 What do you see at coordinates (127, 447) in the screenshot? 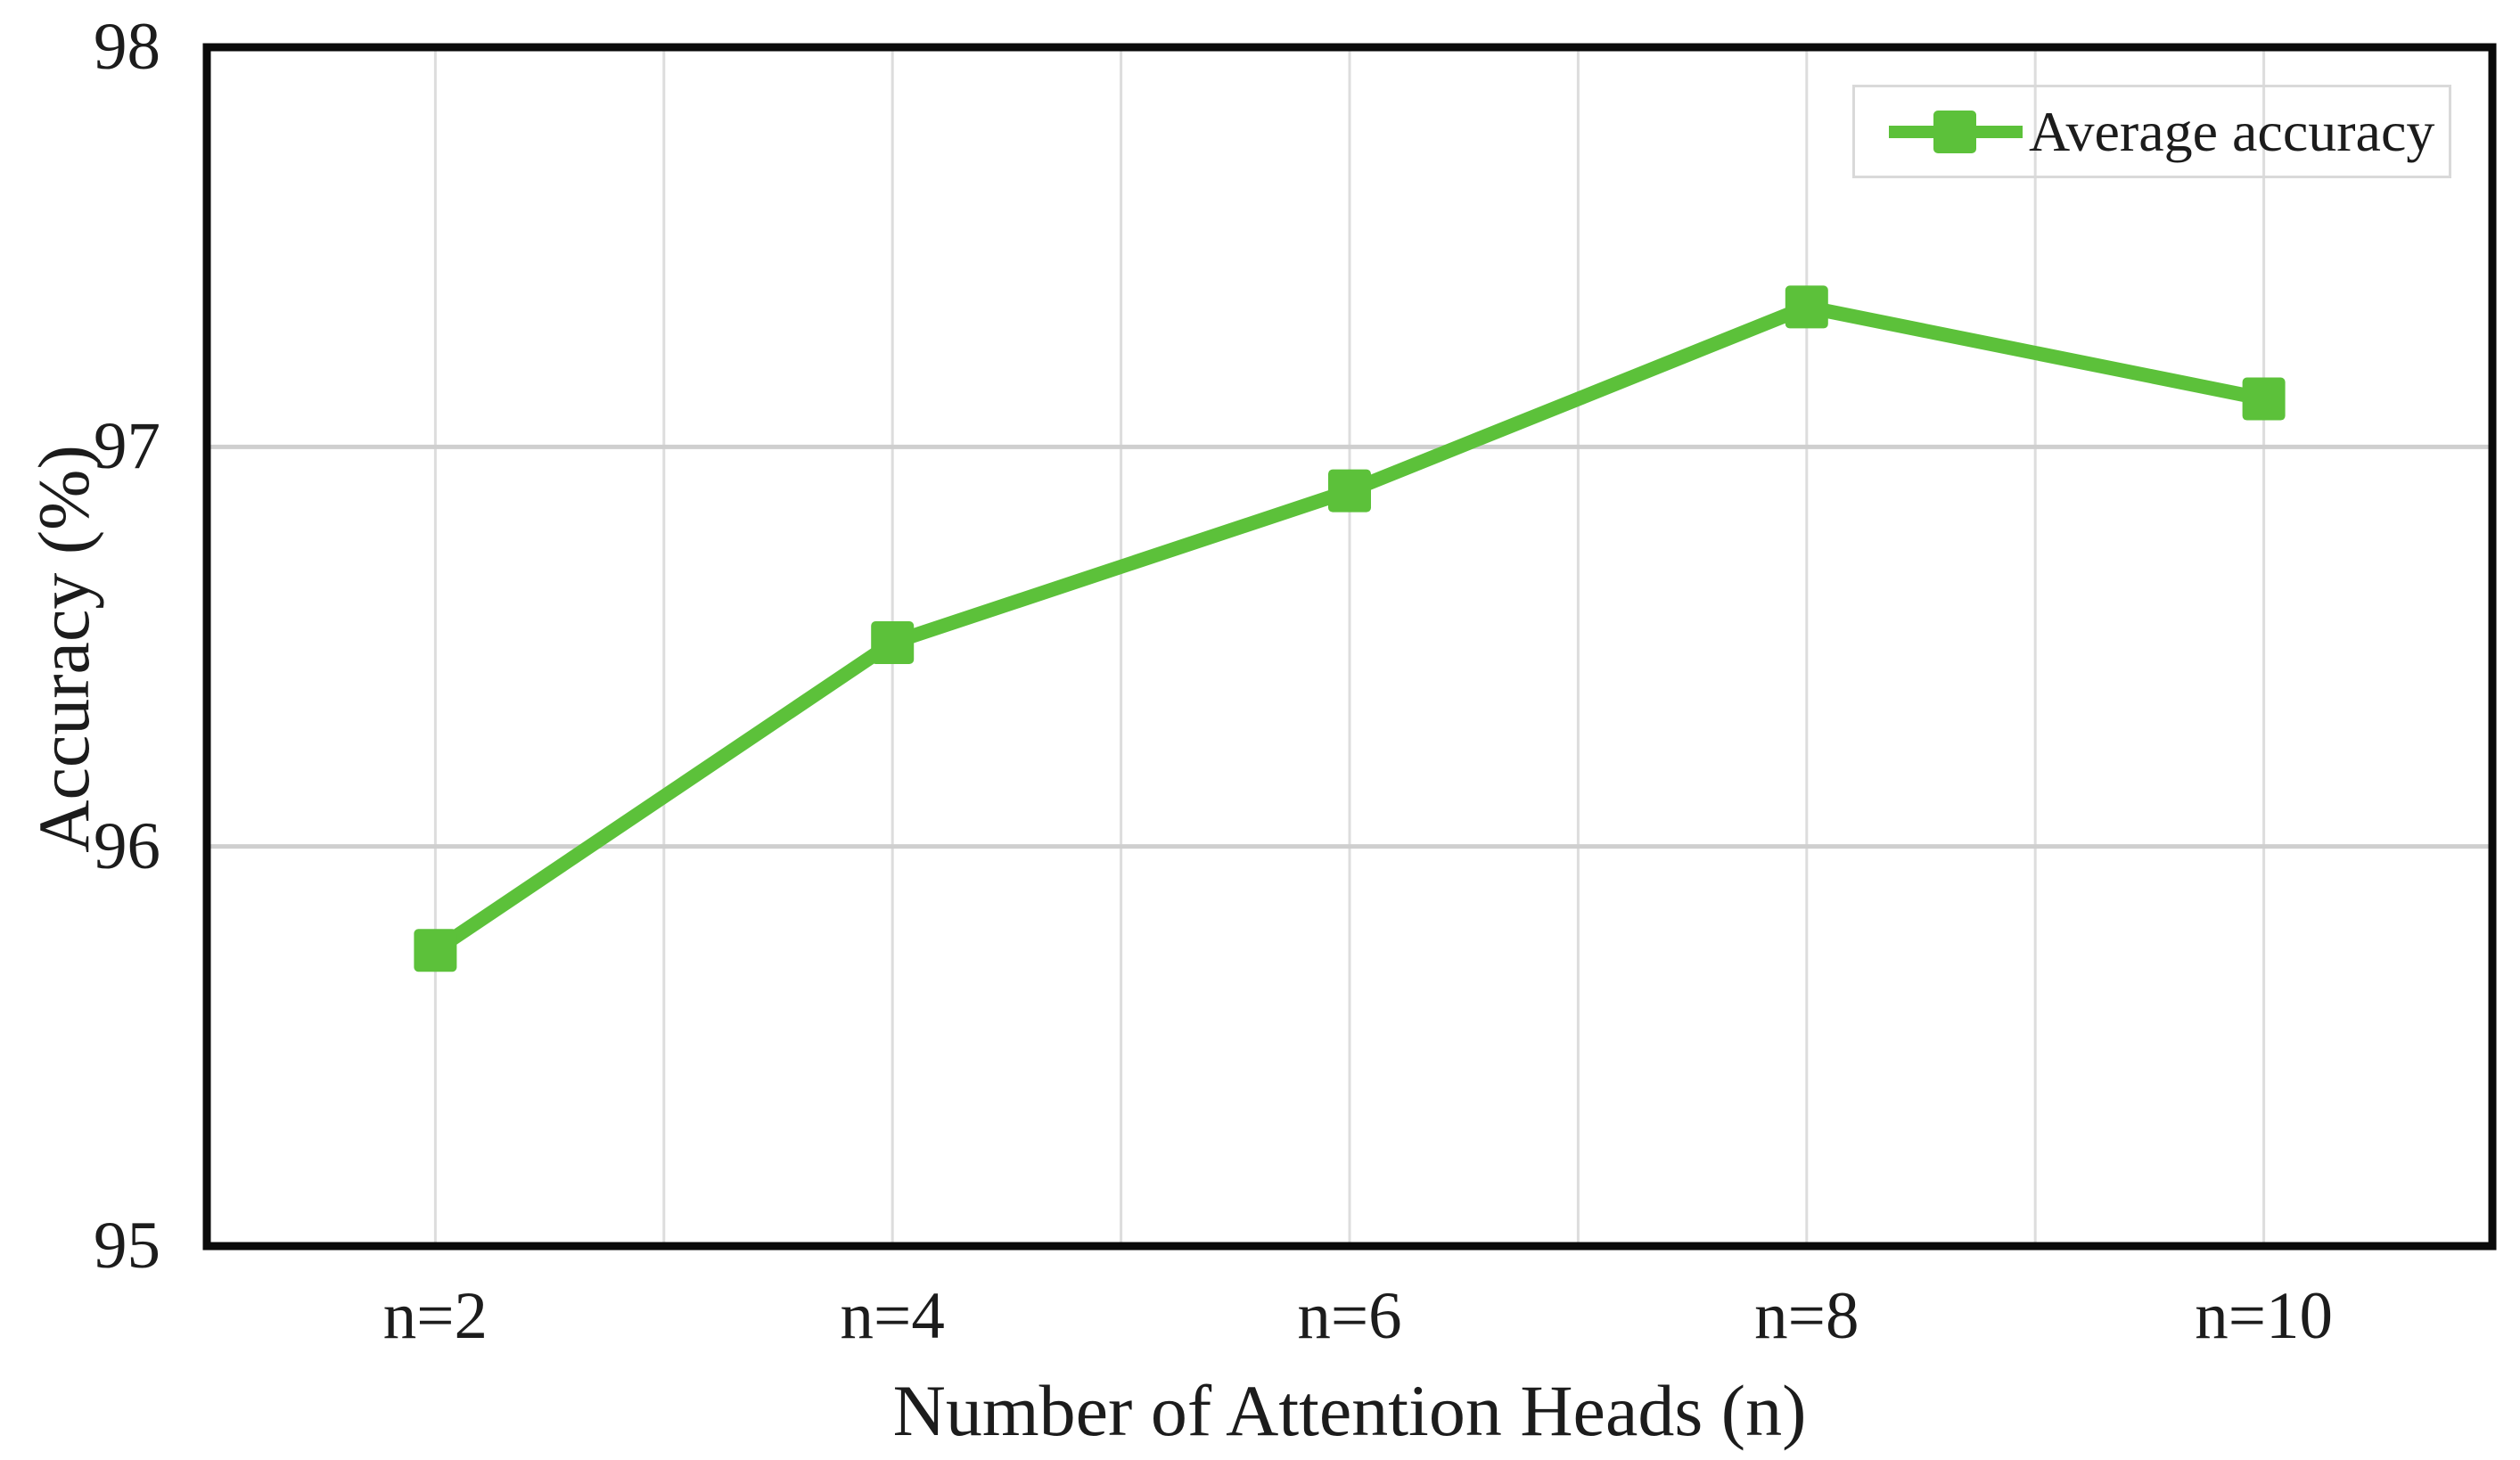
I see `y-tick-label: 97` at bounding box center [127, 447].